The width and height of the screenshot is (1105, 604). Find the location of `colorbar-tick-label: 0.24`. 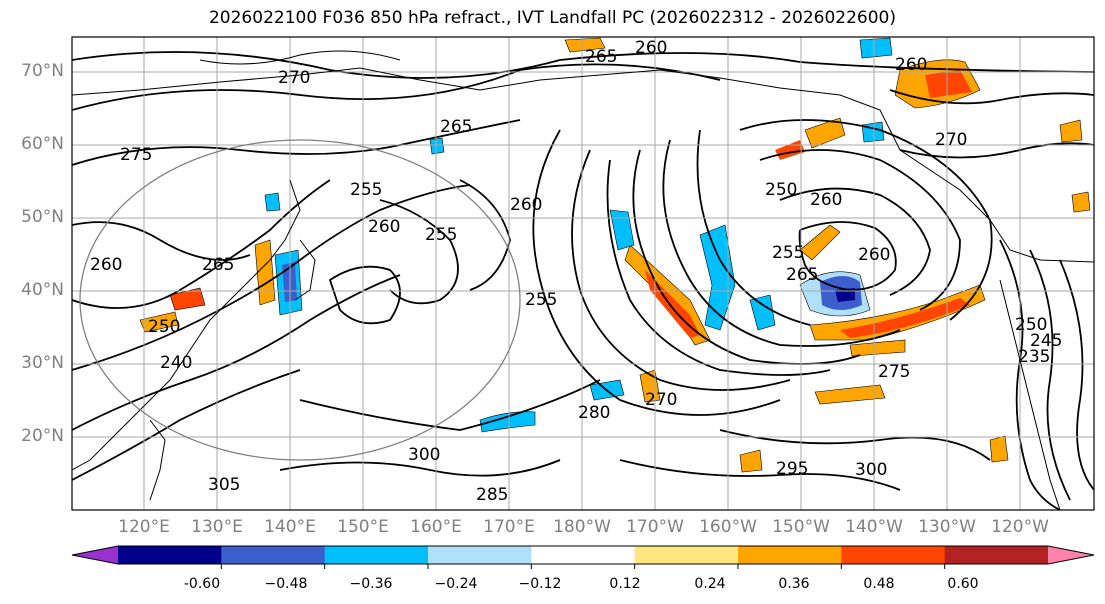

colorbar-tick-label: 0.24 is located at coordinates (710, 584).